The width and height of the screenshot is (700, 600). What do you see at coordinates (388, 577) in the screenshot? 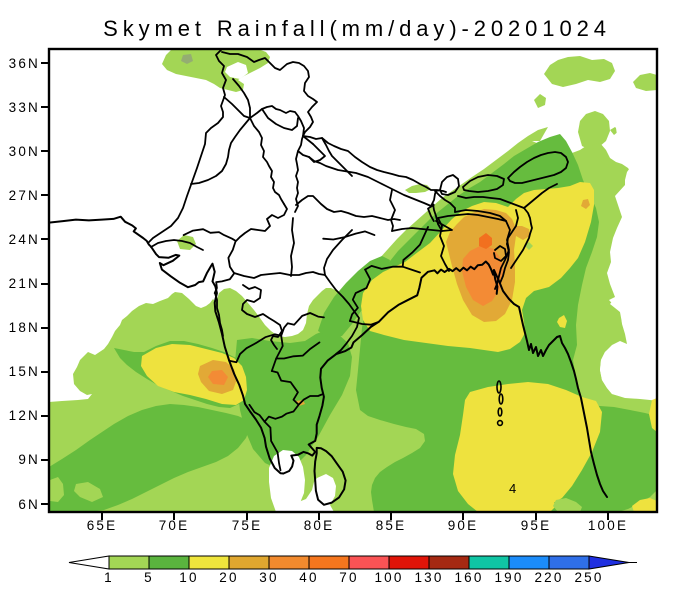
I see `svg-text: 100` at bounding box center [388, 577].